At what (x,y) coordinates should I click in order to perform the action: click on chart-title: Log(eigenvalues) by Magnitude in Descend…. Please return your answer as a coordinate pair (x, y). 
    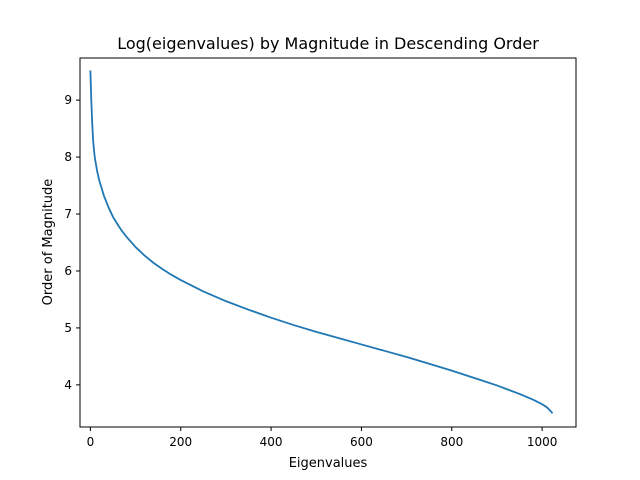
    Looking at the image, I should click on (328, 43).